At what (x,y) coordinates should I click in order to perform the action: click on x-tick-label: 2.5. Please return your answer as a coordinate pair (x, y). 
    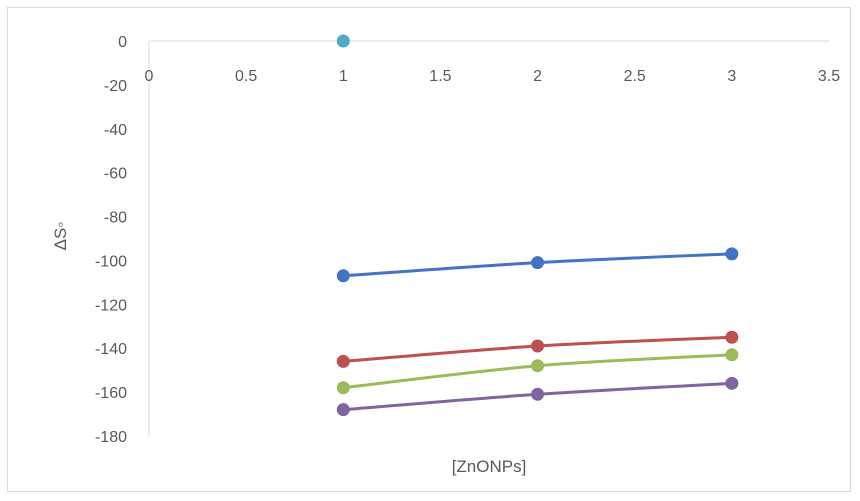
    Looking at the image, I should click on (635, 76).